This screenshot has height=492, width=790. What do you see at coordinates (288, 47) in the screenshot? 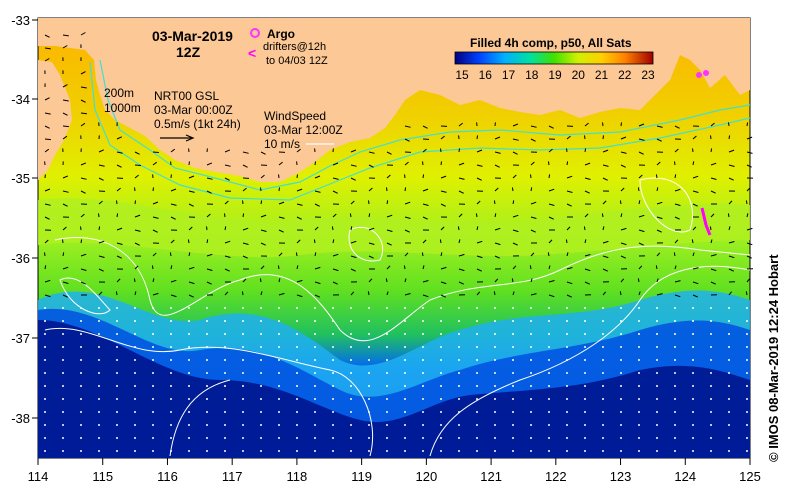
I see `argo-legend: Argo < drifters@12h to 04/03 12Z` at bounding box center [288, 47].